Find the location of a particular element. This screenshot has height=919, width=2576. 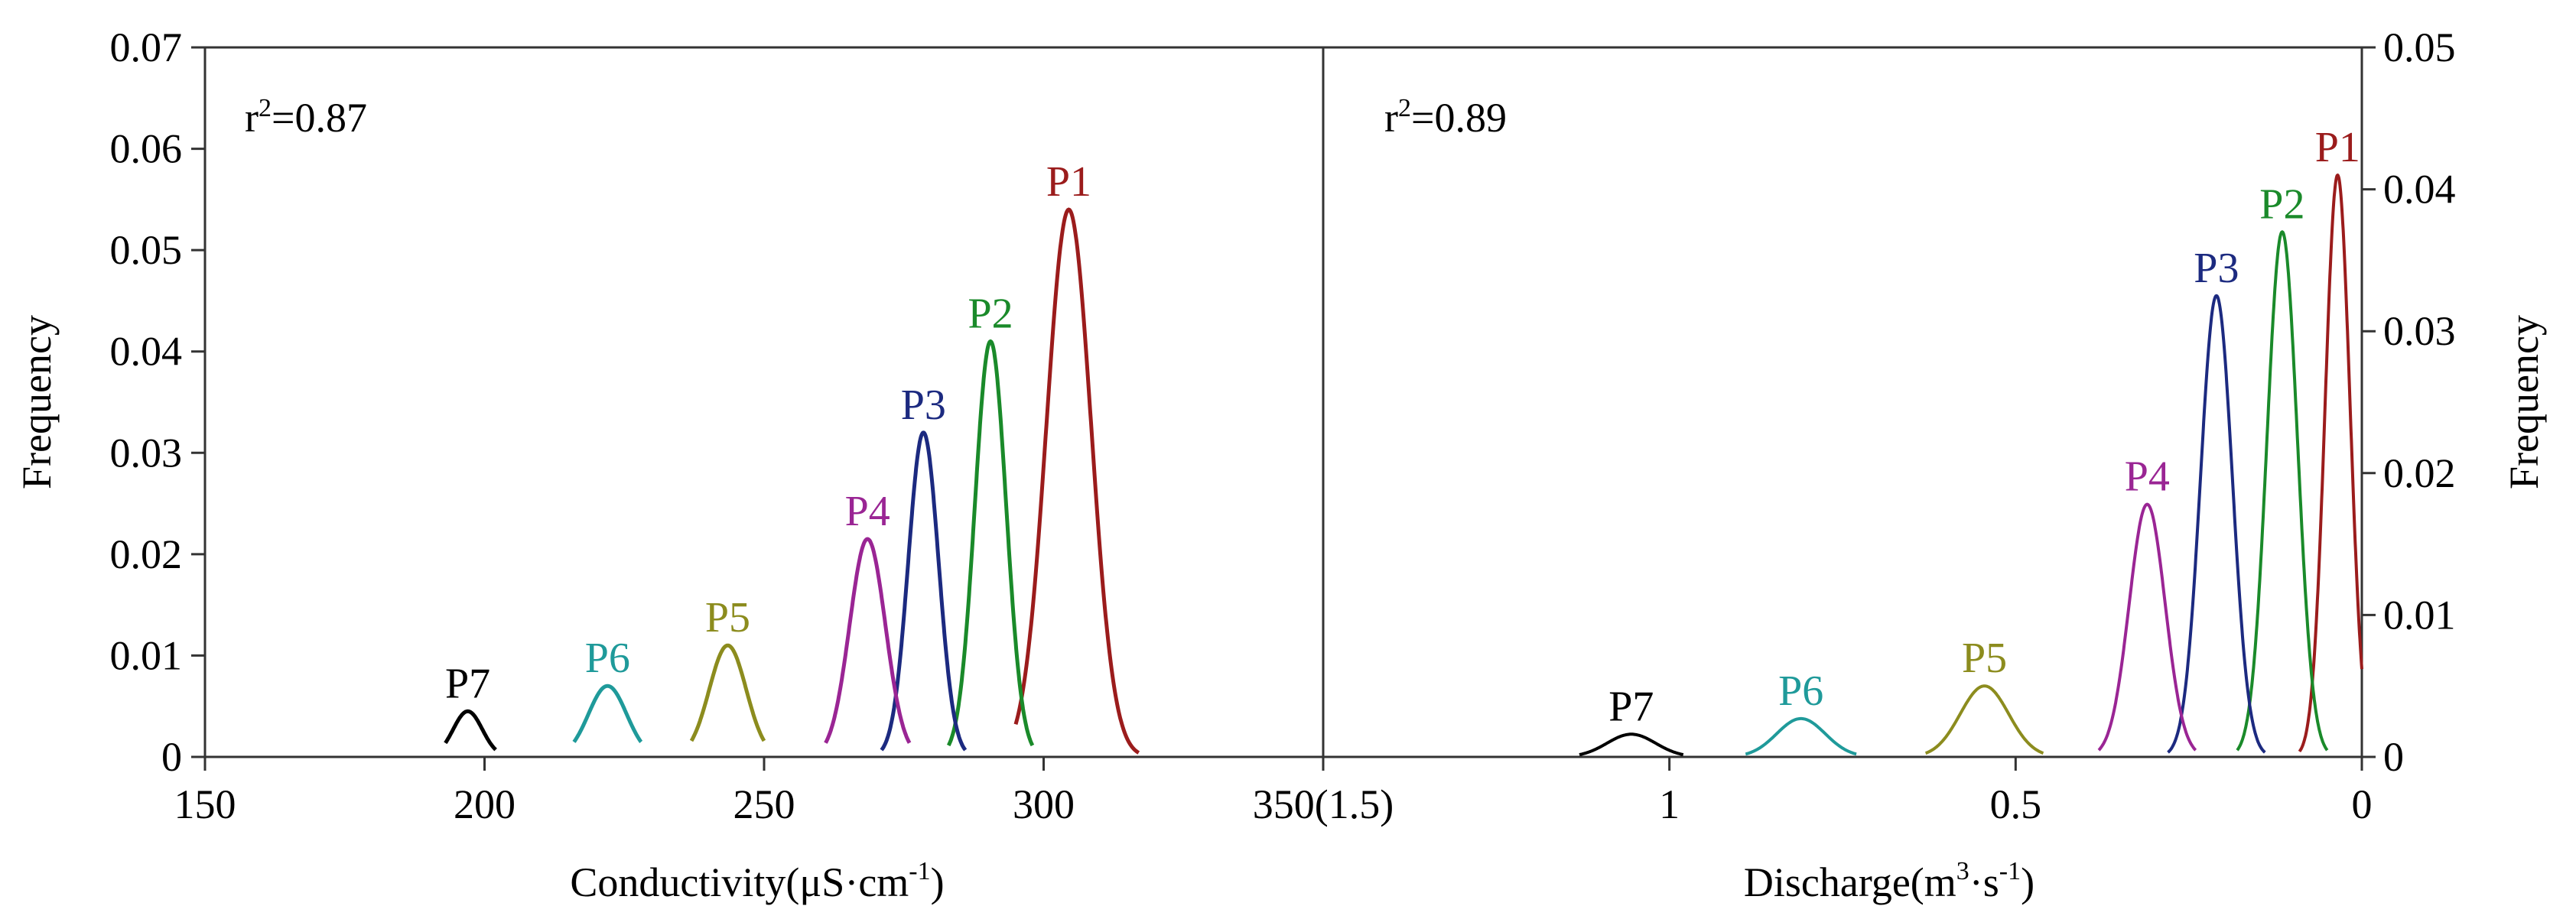

right-x-tick-label: 0.5 is located at coordinates (2016, 804).